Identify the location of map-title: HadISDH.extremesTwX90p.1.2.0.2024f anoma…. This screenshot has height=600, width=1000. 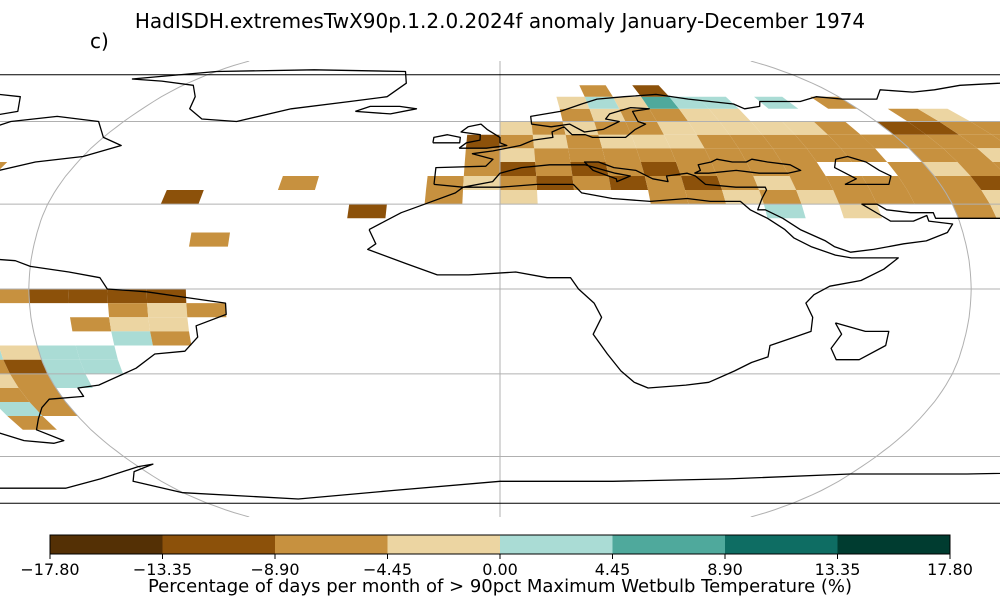
(500, 21).